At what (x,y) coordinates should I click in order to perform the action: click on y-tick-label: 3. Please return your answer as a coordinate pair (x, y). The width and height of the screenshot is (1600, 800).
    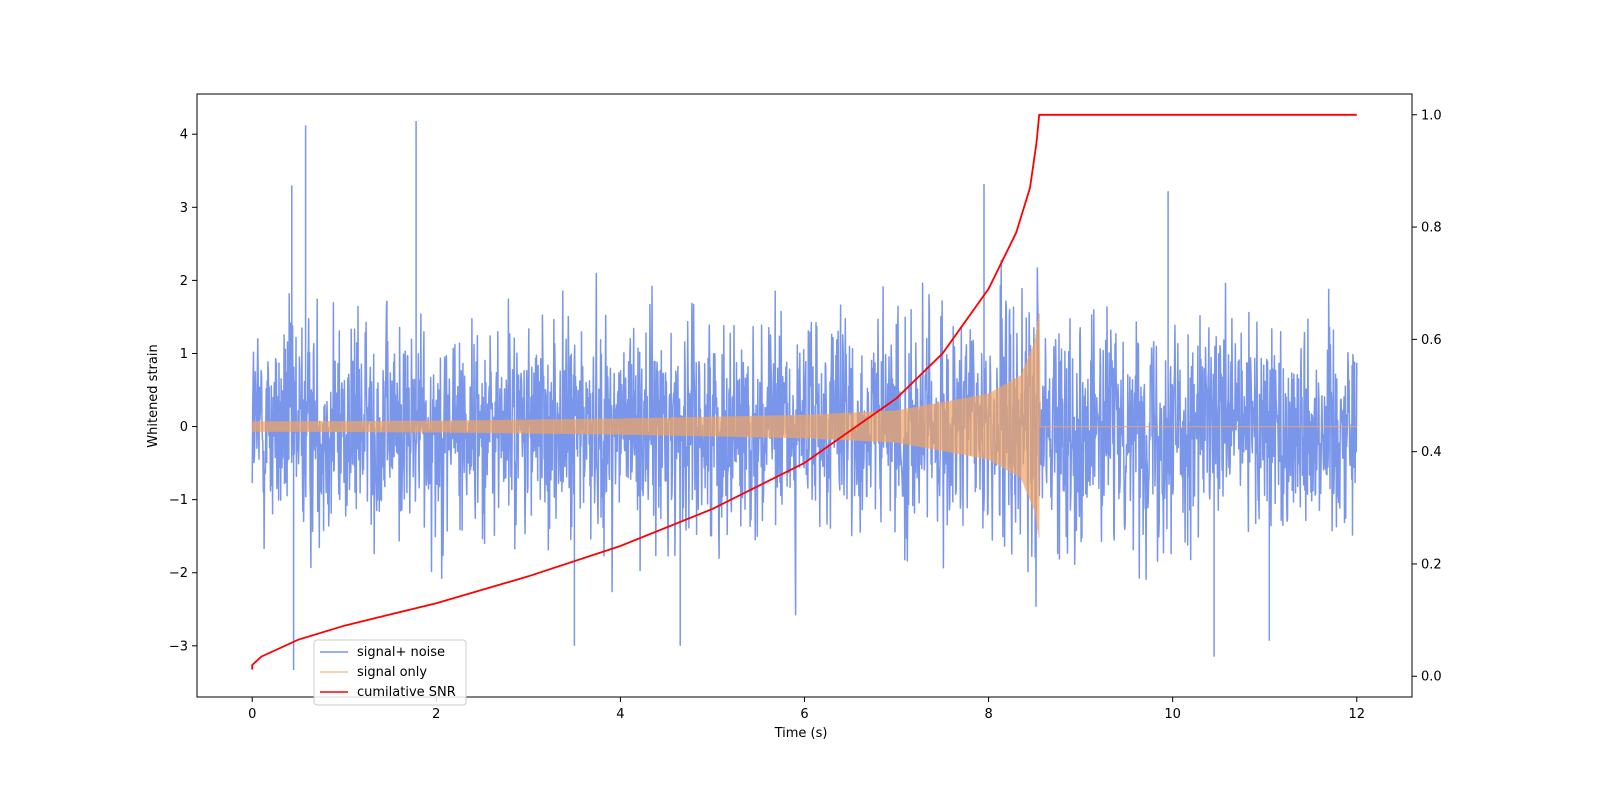
    Looking at the image, I should click on (184, 208).